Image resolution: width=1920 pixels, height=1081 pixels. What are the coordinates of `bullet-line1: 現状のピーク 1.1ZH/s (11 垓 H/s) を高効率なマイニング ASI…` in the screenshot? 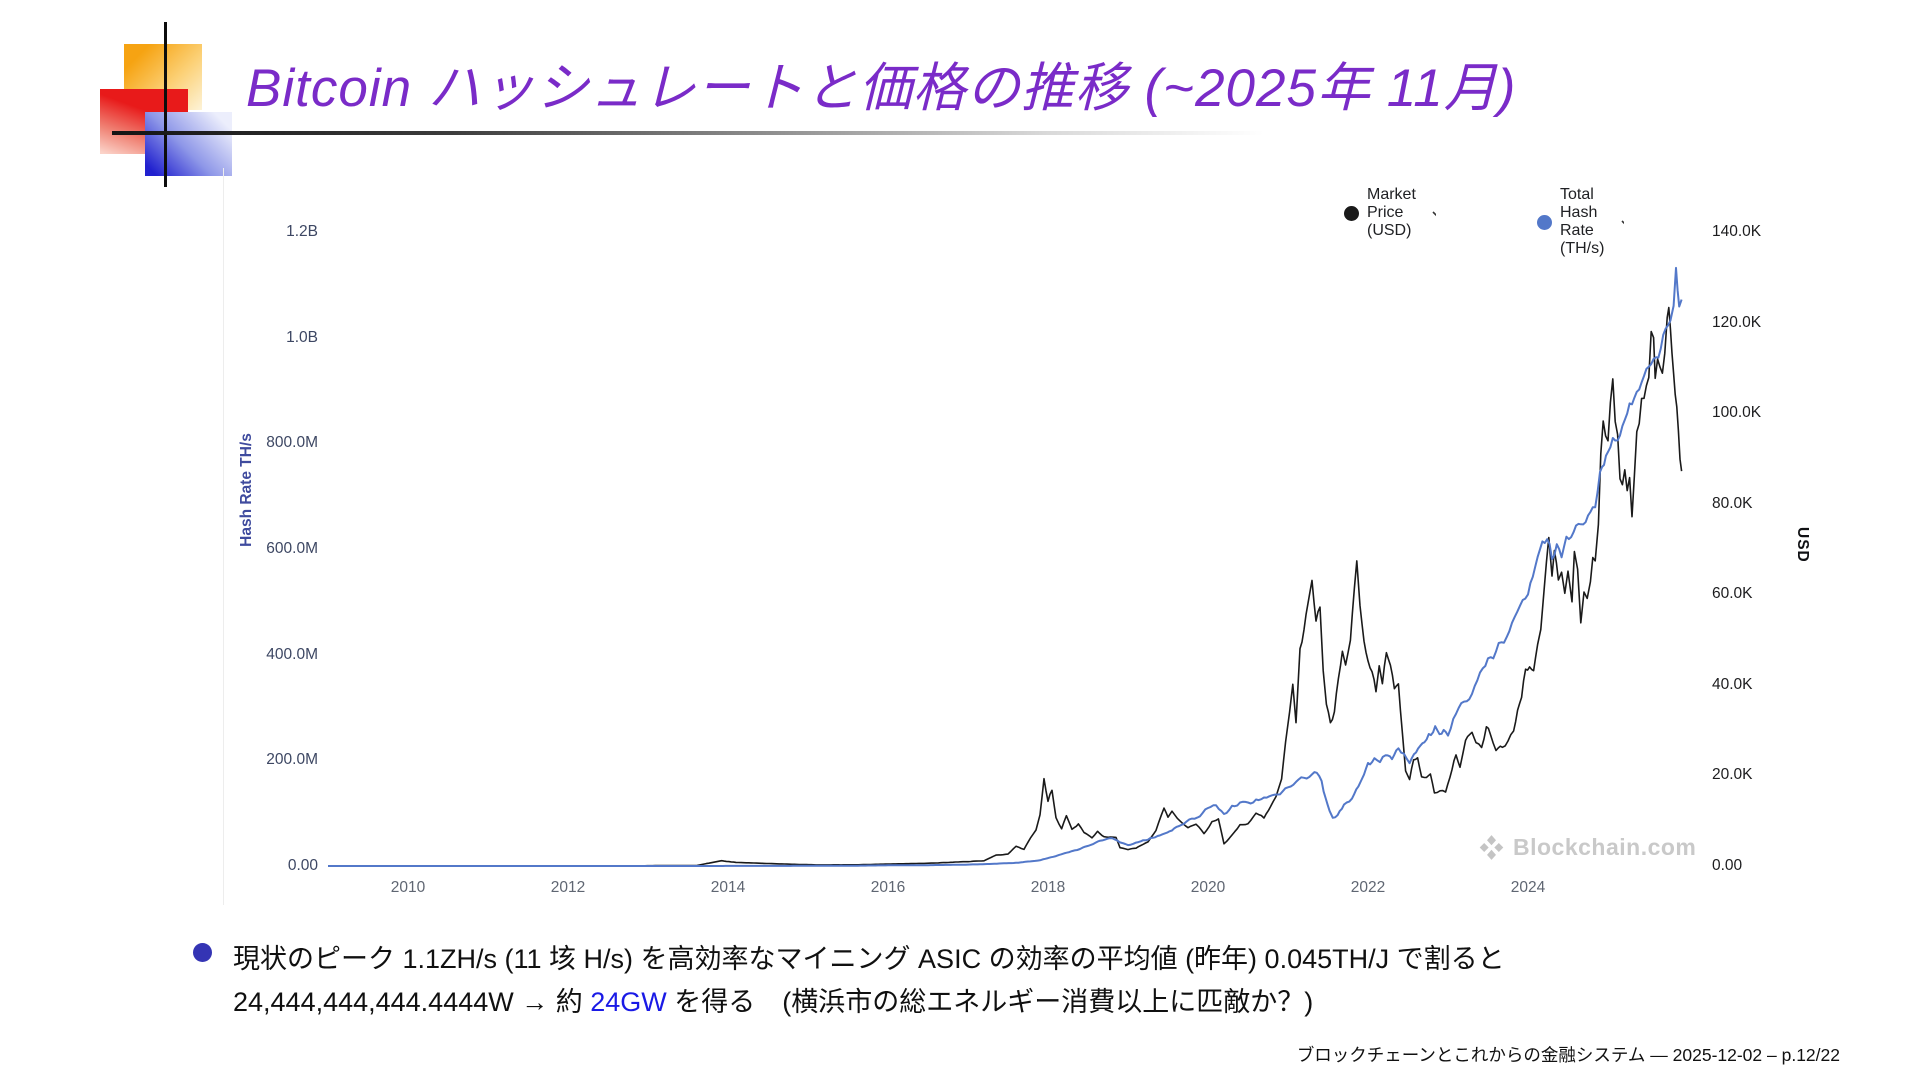 It's located at (869, 959).